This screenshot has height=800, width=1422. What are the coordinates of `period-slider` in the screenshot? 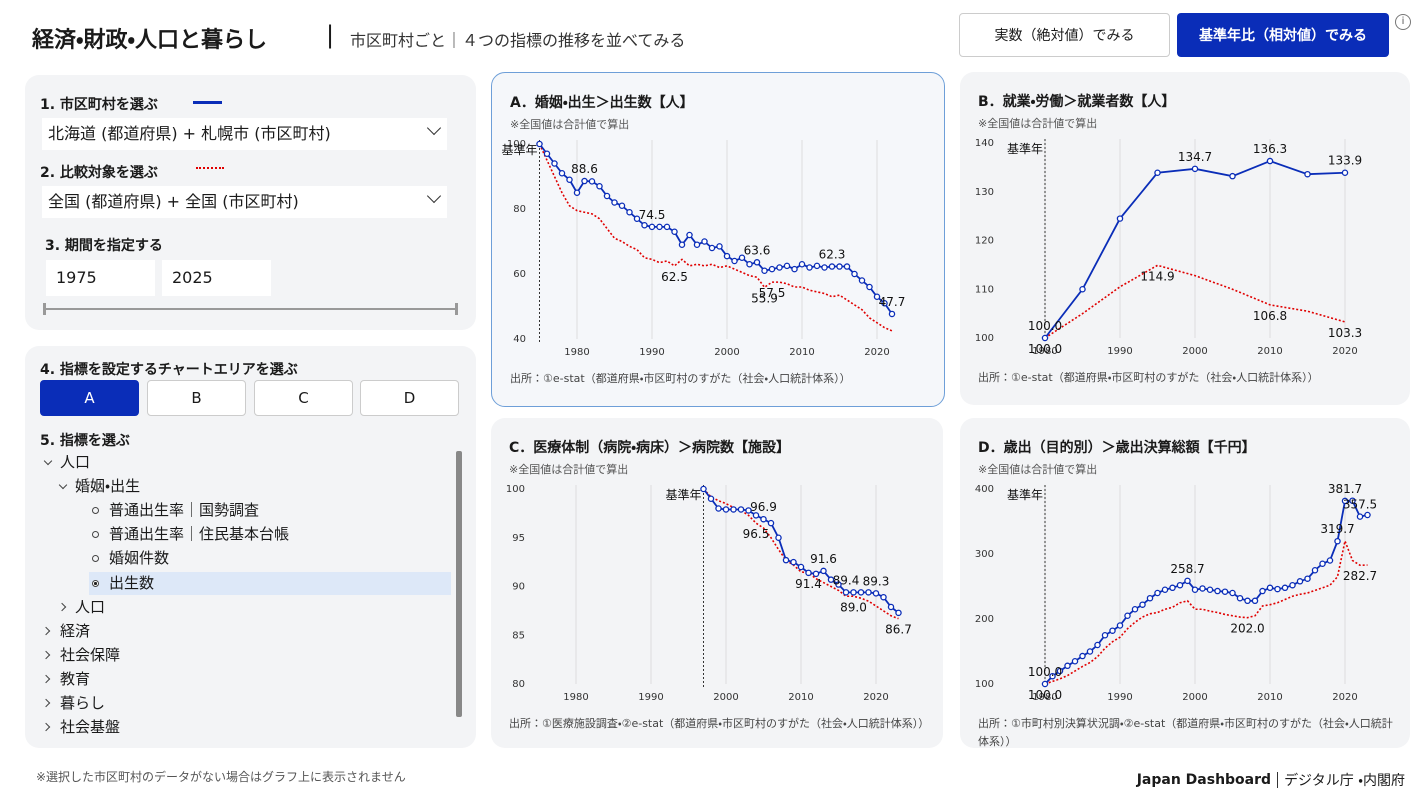 It's located at (250, 309).